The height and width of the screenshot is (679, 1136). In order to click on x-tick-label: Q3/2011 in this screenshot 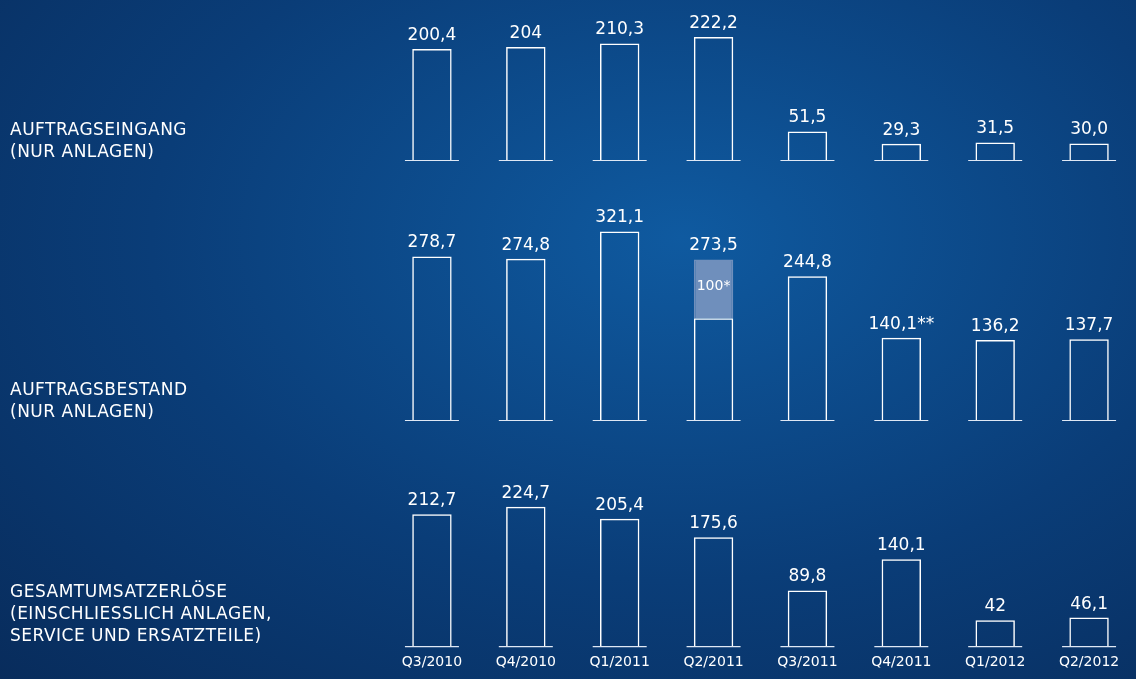, I will do `click(807, 661)`.